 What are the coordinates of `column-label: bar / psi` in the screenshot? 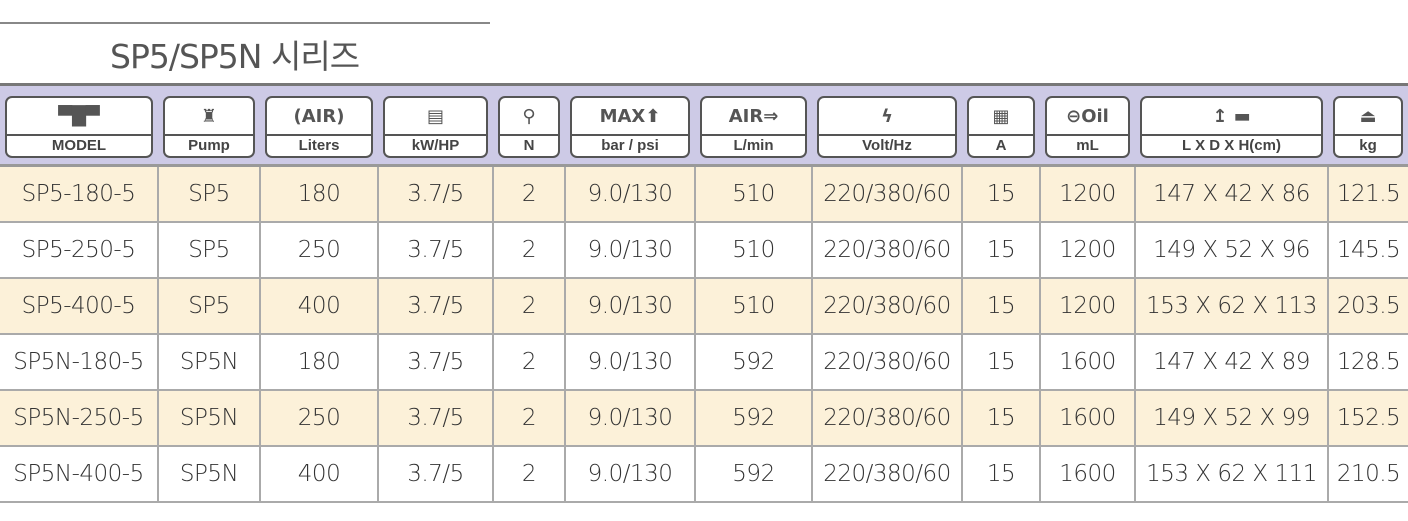 It's located at (630, 145).